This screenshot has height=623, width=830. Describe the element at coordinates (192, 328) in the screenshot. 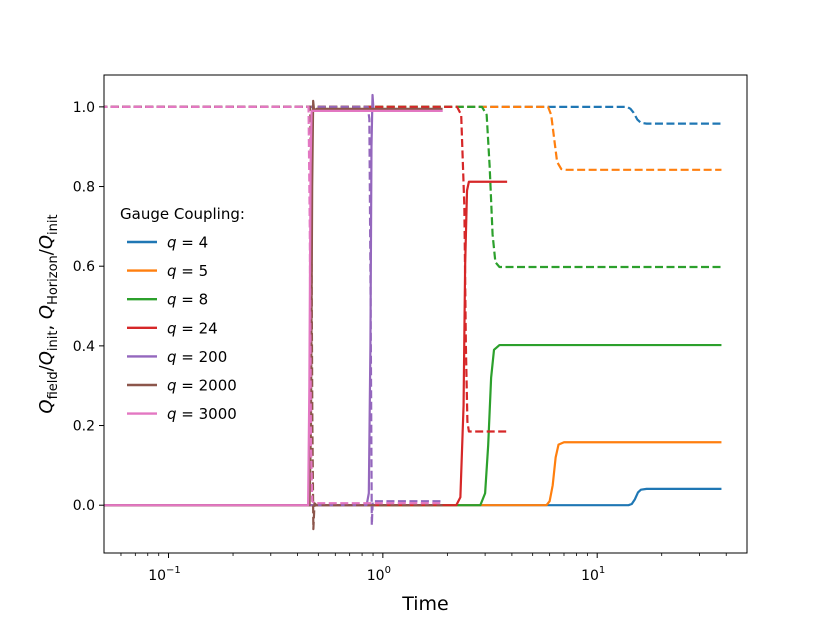

I see `legend-label: q = 24` at that location.